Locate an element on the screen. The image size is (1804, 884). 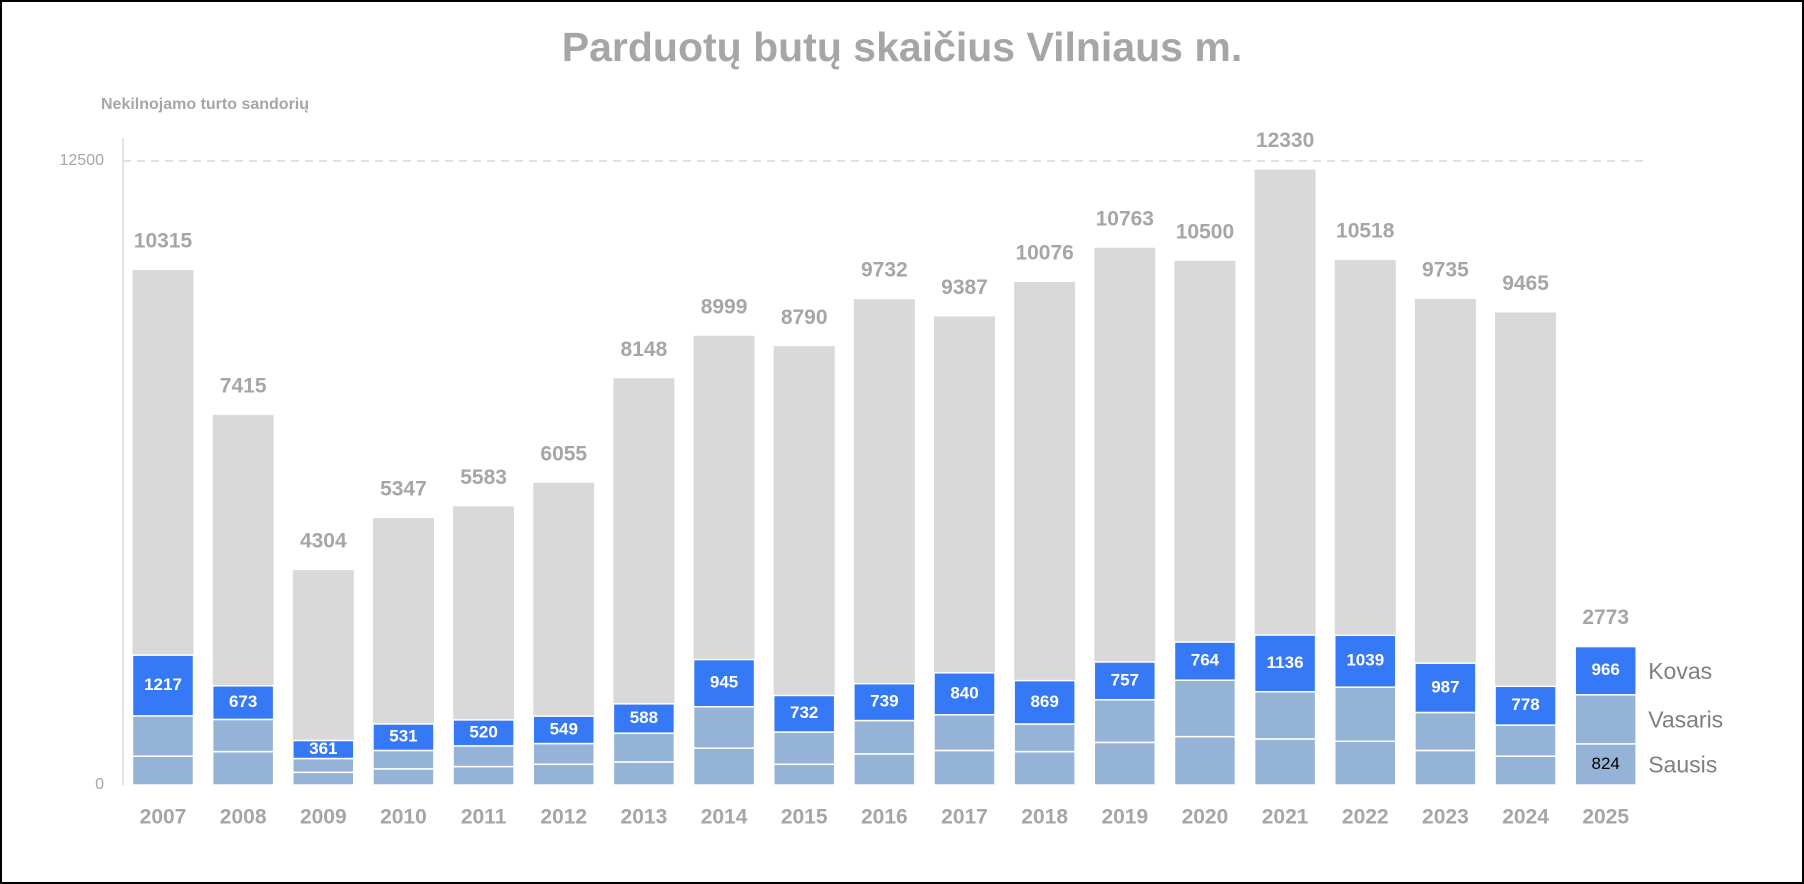
total-label: 8790 is located at coordinates (804, 317).